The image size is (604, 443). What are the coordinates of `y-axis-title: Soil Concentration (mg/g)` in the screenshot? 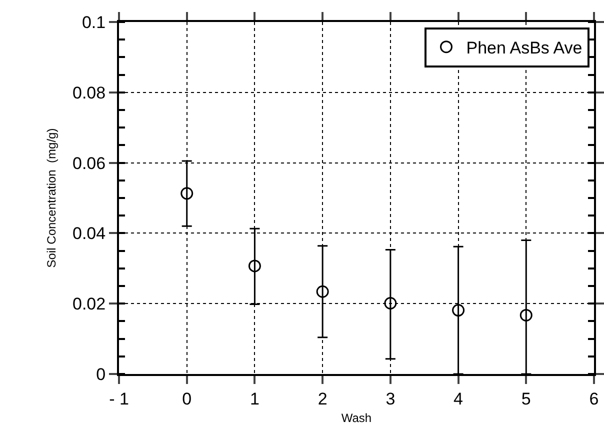 It's located at (51, 198).